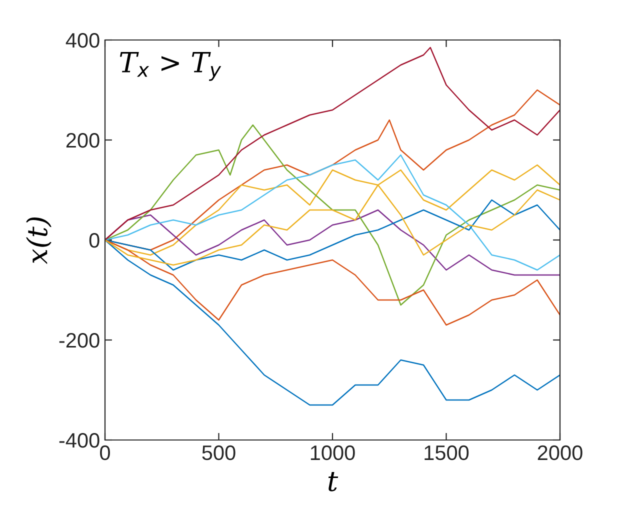 This screenshot has height=523, width=617. What do you see at coordinates (332, 452) in the screenshot?
I see `x-tick-label: 1000` at bounding box center [332, 452].